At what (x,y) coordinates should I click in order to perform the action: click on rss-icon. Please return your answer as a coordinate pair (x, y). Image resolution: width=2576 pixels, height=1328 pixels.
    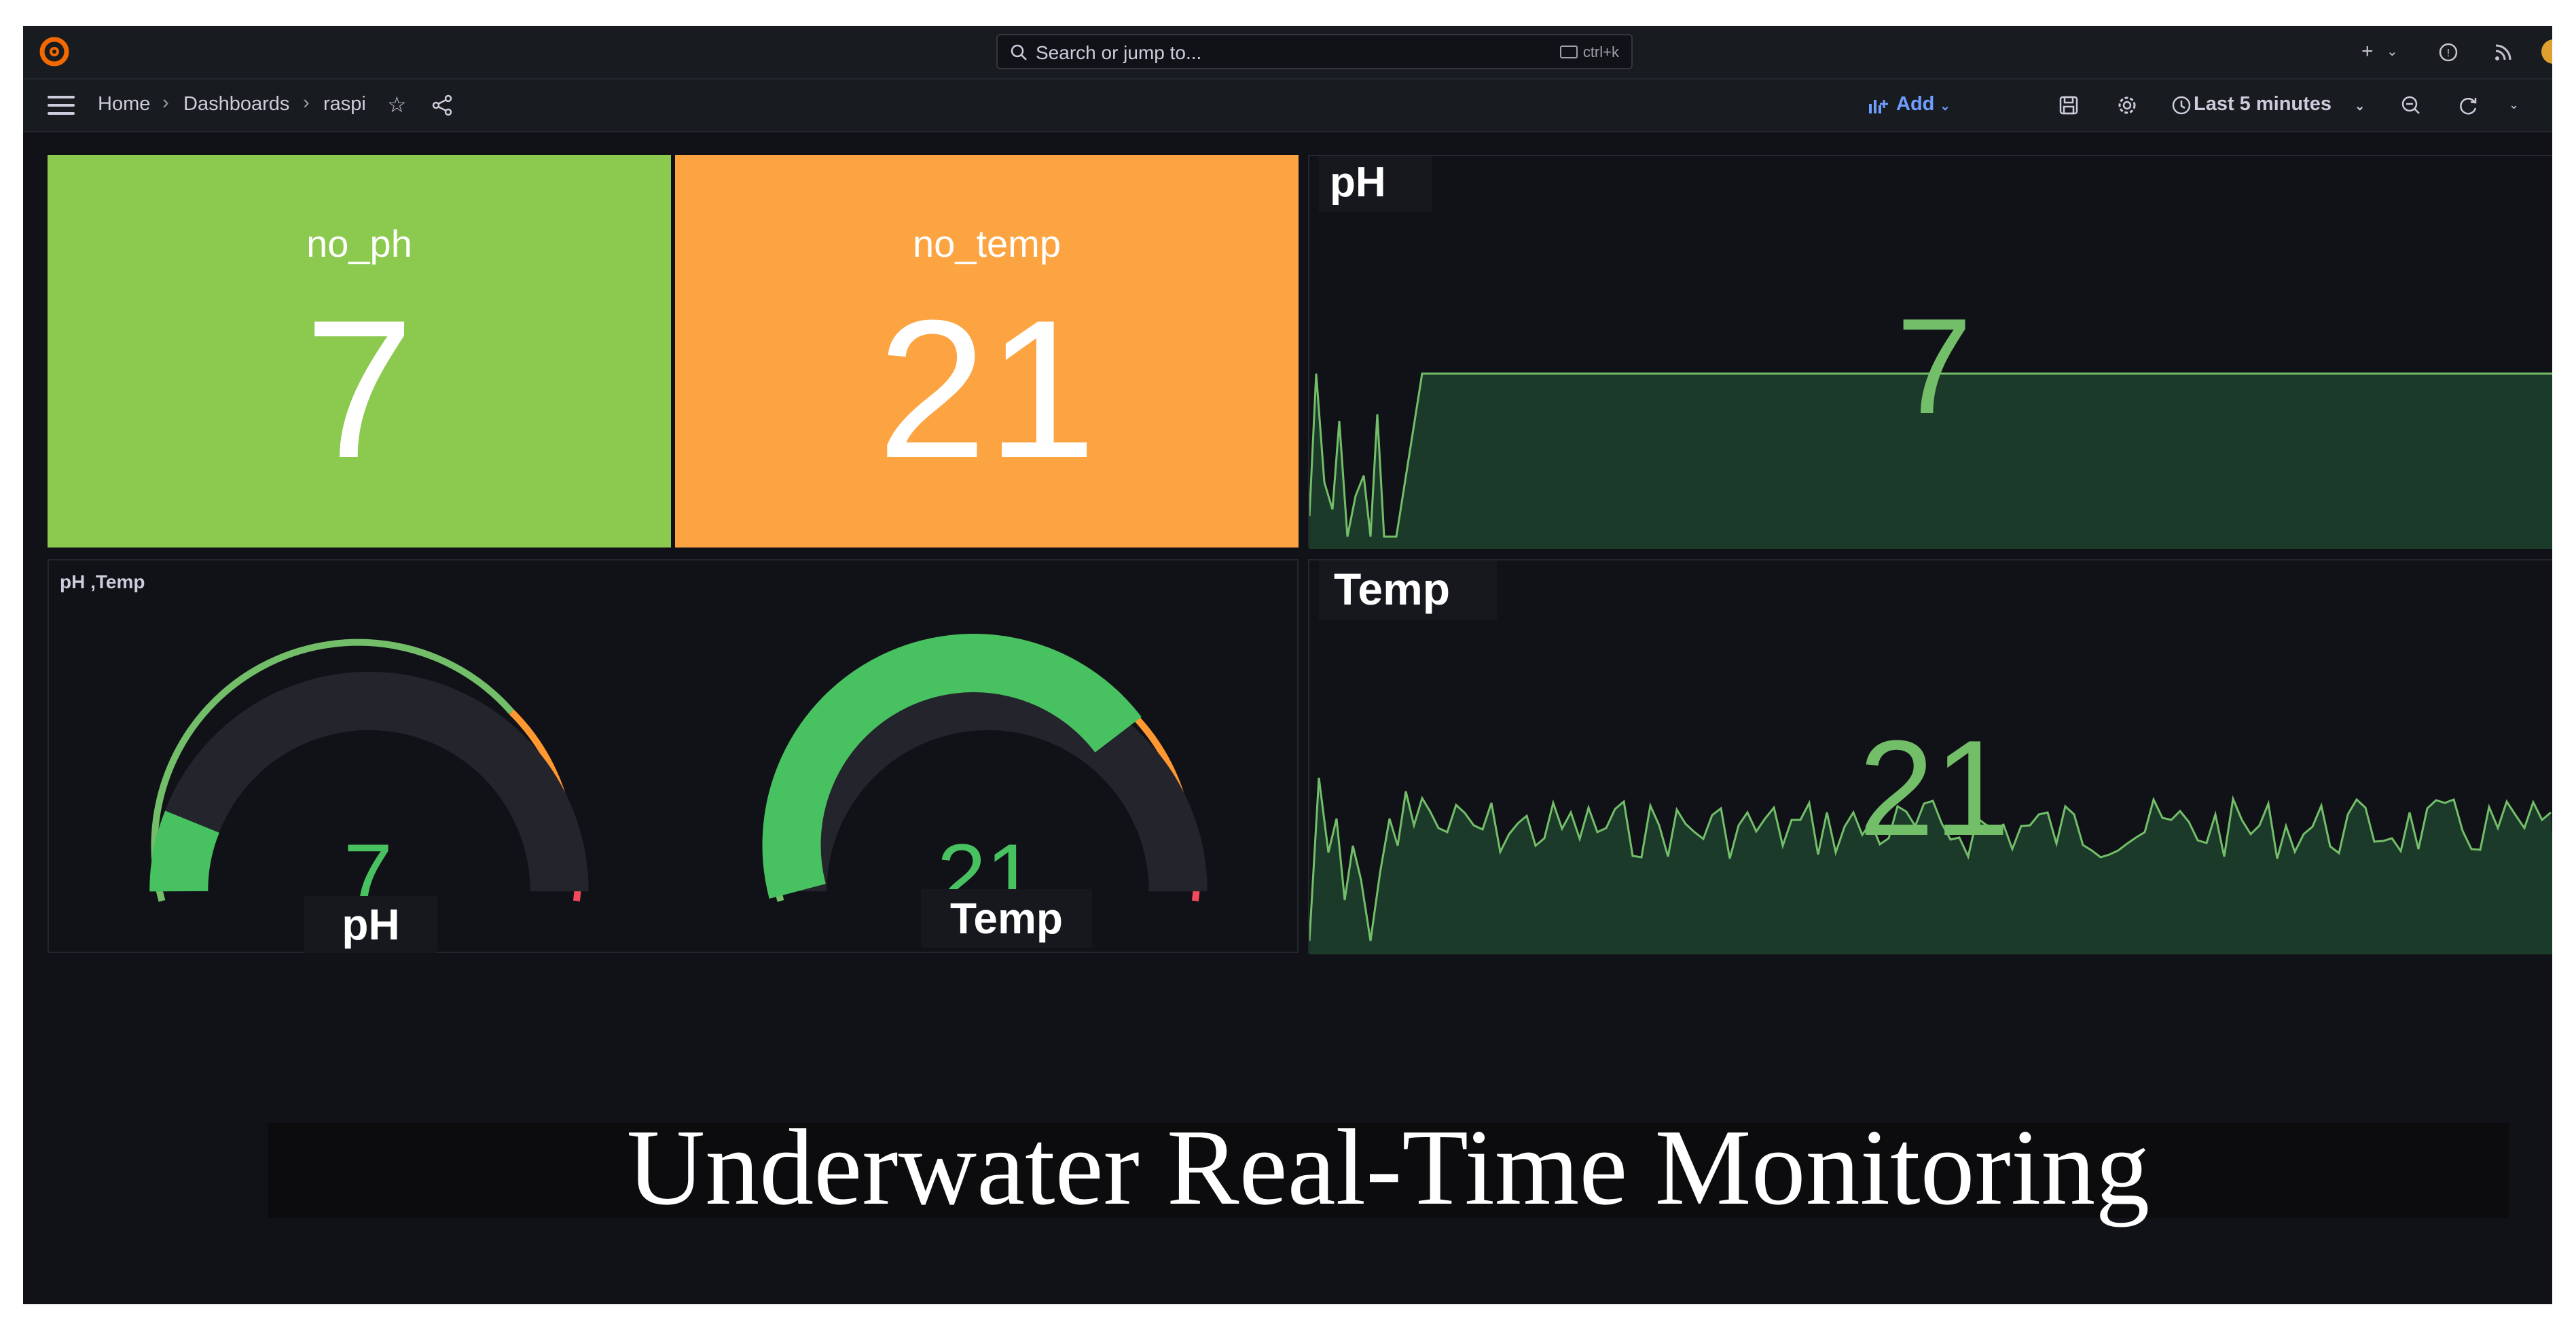
    Looking at the image, I should click on (2503, 52).